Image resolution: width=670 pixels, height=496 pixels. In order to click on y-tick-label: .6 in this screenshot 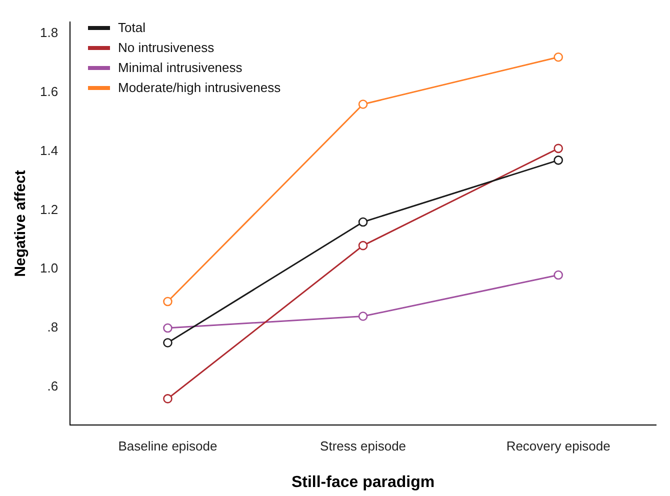, I will do `click(52, 386)`.